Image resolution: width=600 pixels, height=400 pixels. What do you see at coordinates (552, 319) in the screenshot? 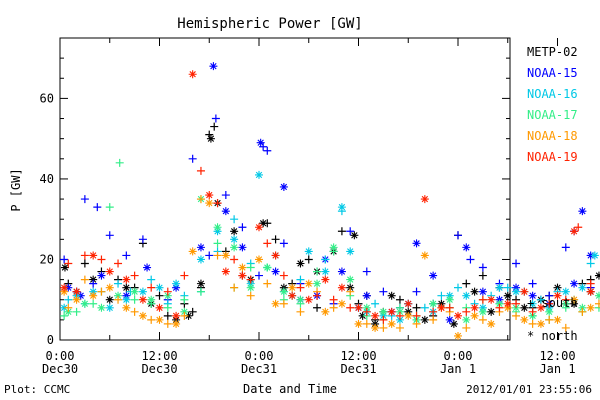
I see `marker-legend: + south * north` at bounding box center [552, 319].